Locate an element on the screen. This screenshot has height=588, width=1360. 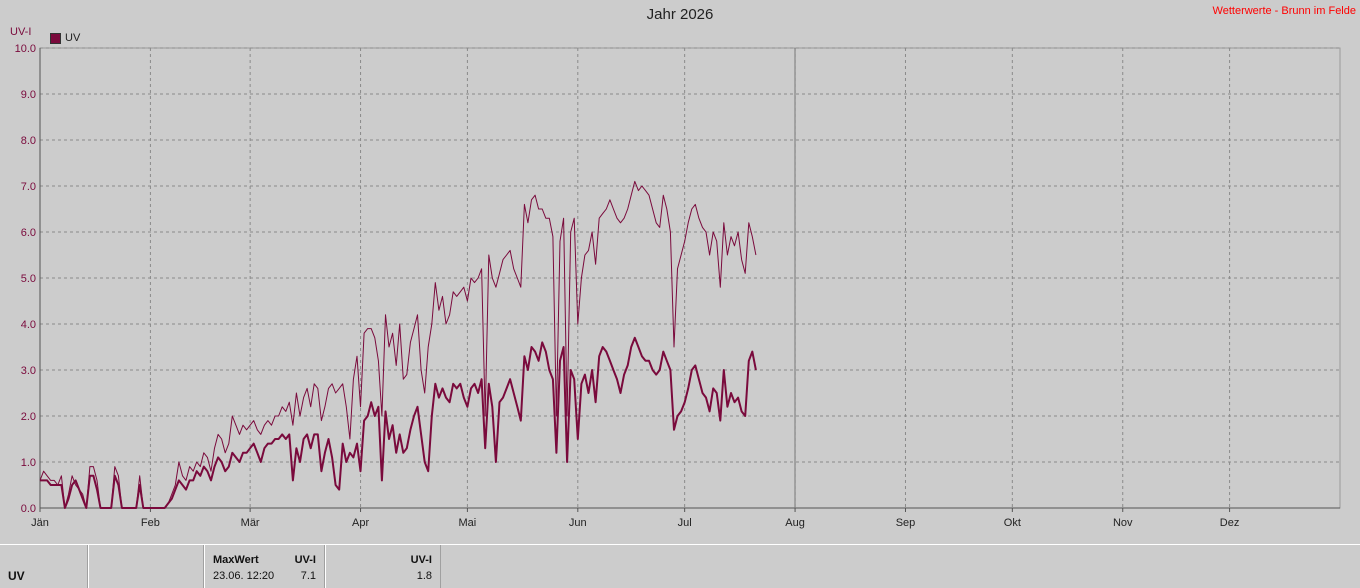
x-tick-label: Sep is located at coordinates (906, 523).